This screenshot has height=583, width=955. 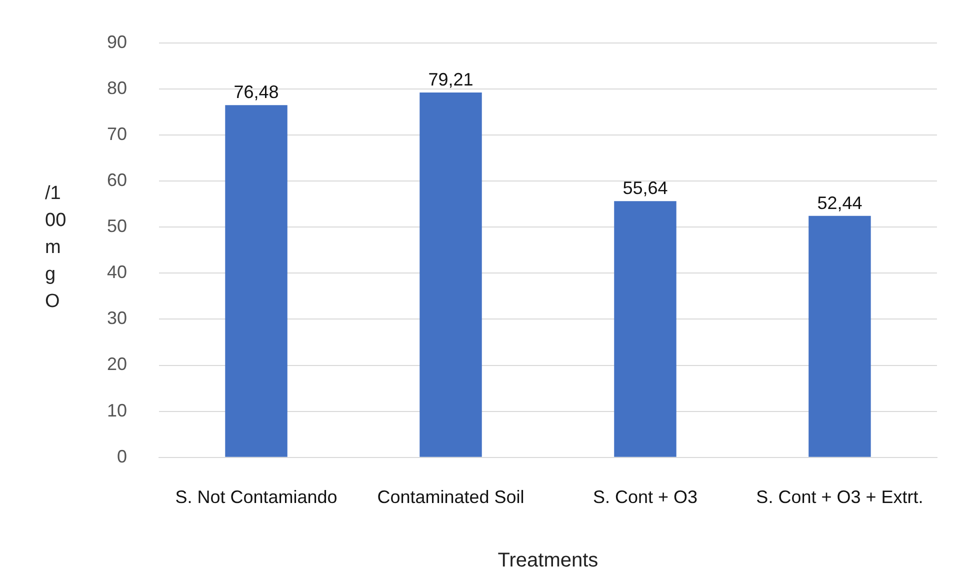 What do you see at coordinates (56, 248) in the screenshot?
I see `y-axis-title: /1 00 mg O` at bounding box center [56, 248].